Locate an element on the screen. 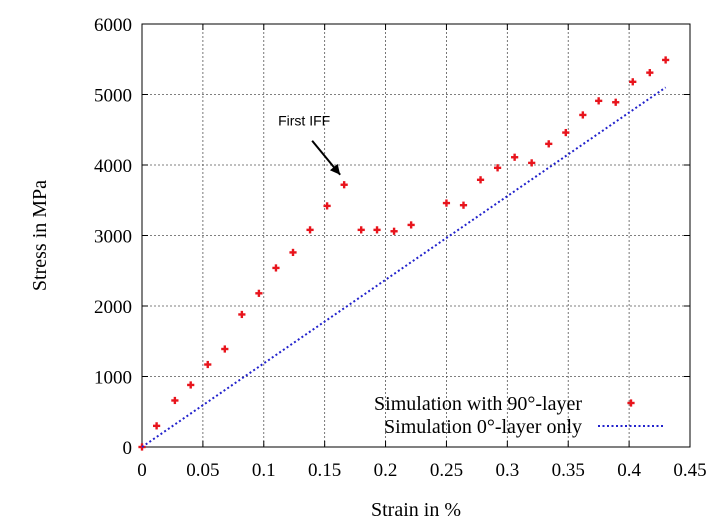 Image resolution: width=716 pixels, height=522 pixels. legend-label: Simulation 0°-layer only is located at coordinates (483, 427).